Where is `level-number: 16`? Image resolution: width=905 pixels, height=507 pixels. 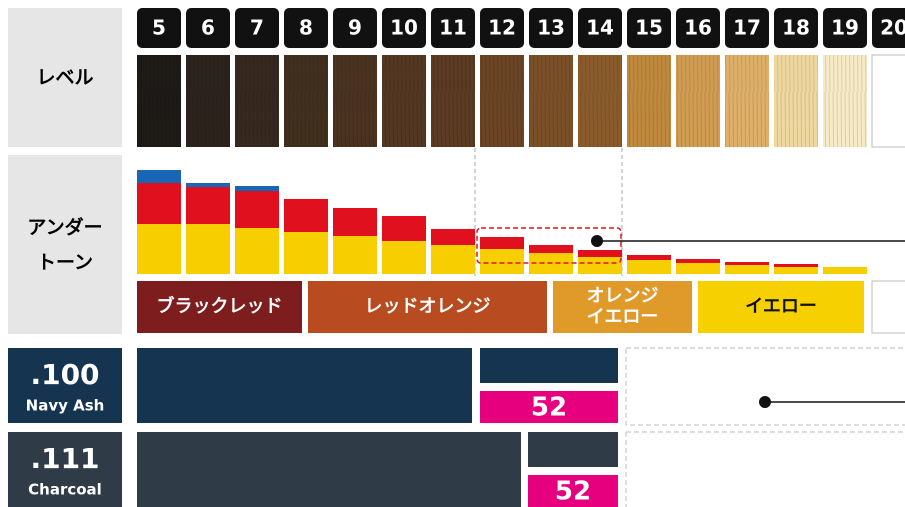 level-number: 16 is located at coordinates (698, 28).